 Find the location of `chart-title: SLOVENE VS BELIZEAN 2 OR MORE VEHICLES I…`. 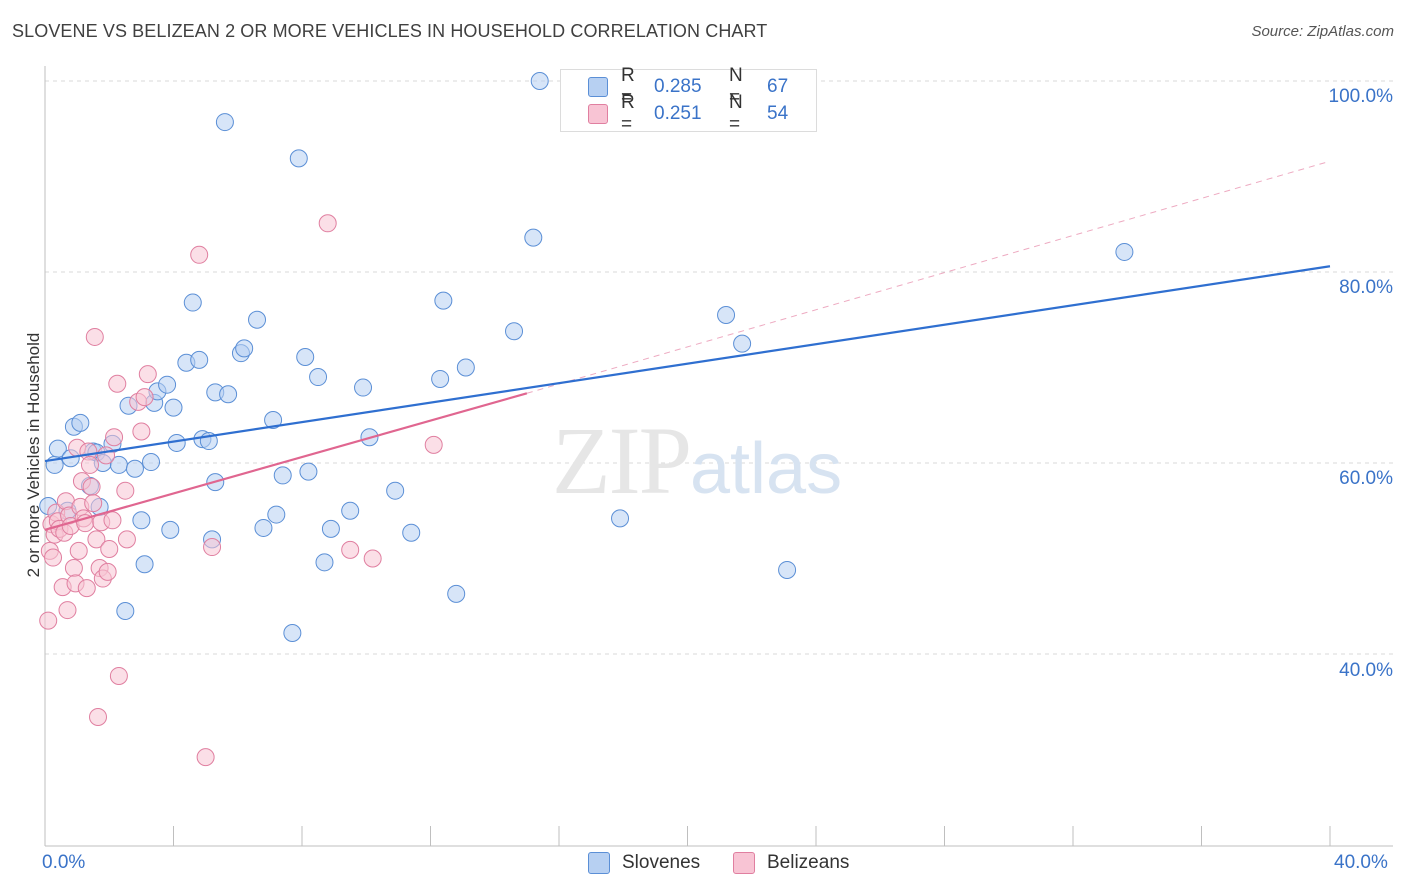

chart-title: SLOVENE VS BELIZEAN 2 OR MORE VEHICLES I… is located at coordinates (390, 31).